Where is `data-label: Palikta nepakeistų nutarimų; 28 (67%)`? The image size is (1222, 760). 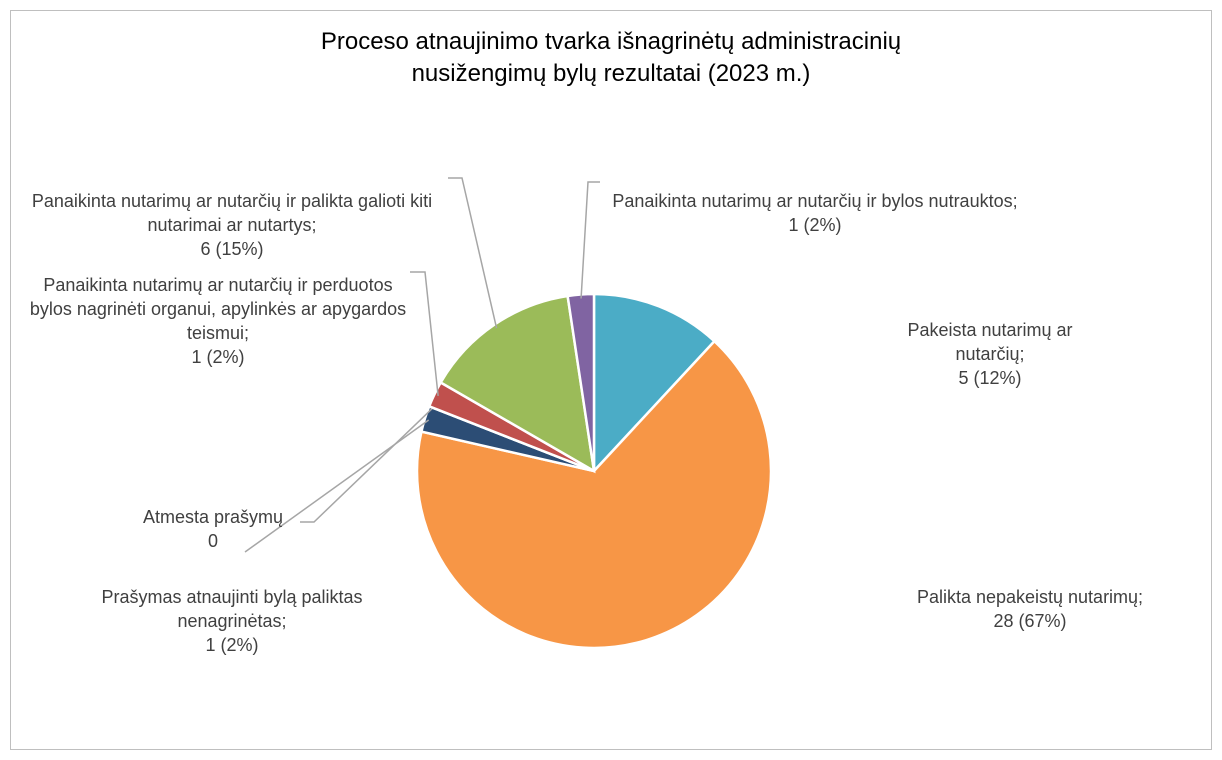
data-label: Palikta nepakeistų nutarimų; 28 (67%) is located at coordinates (1030, 609).